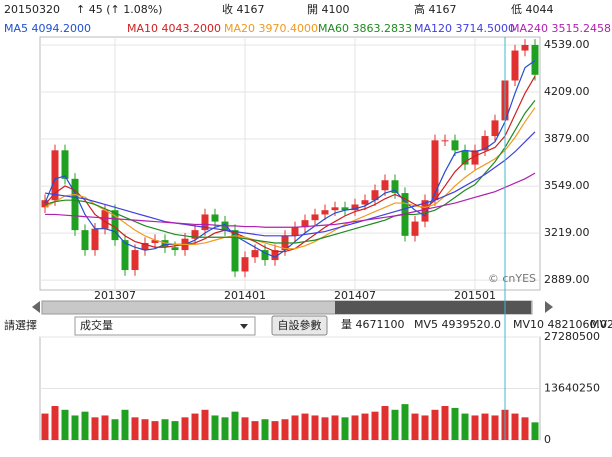 The height and width of the screenshot is (457, 612). What do you see at coordinates (567, 44) in the screenshot?
I see `y-tick-label: 4539.00` at bounding box center [567, 44].